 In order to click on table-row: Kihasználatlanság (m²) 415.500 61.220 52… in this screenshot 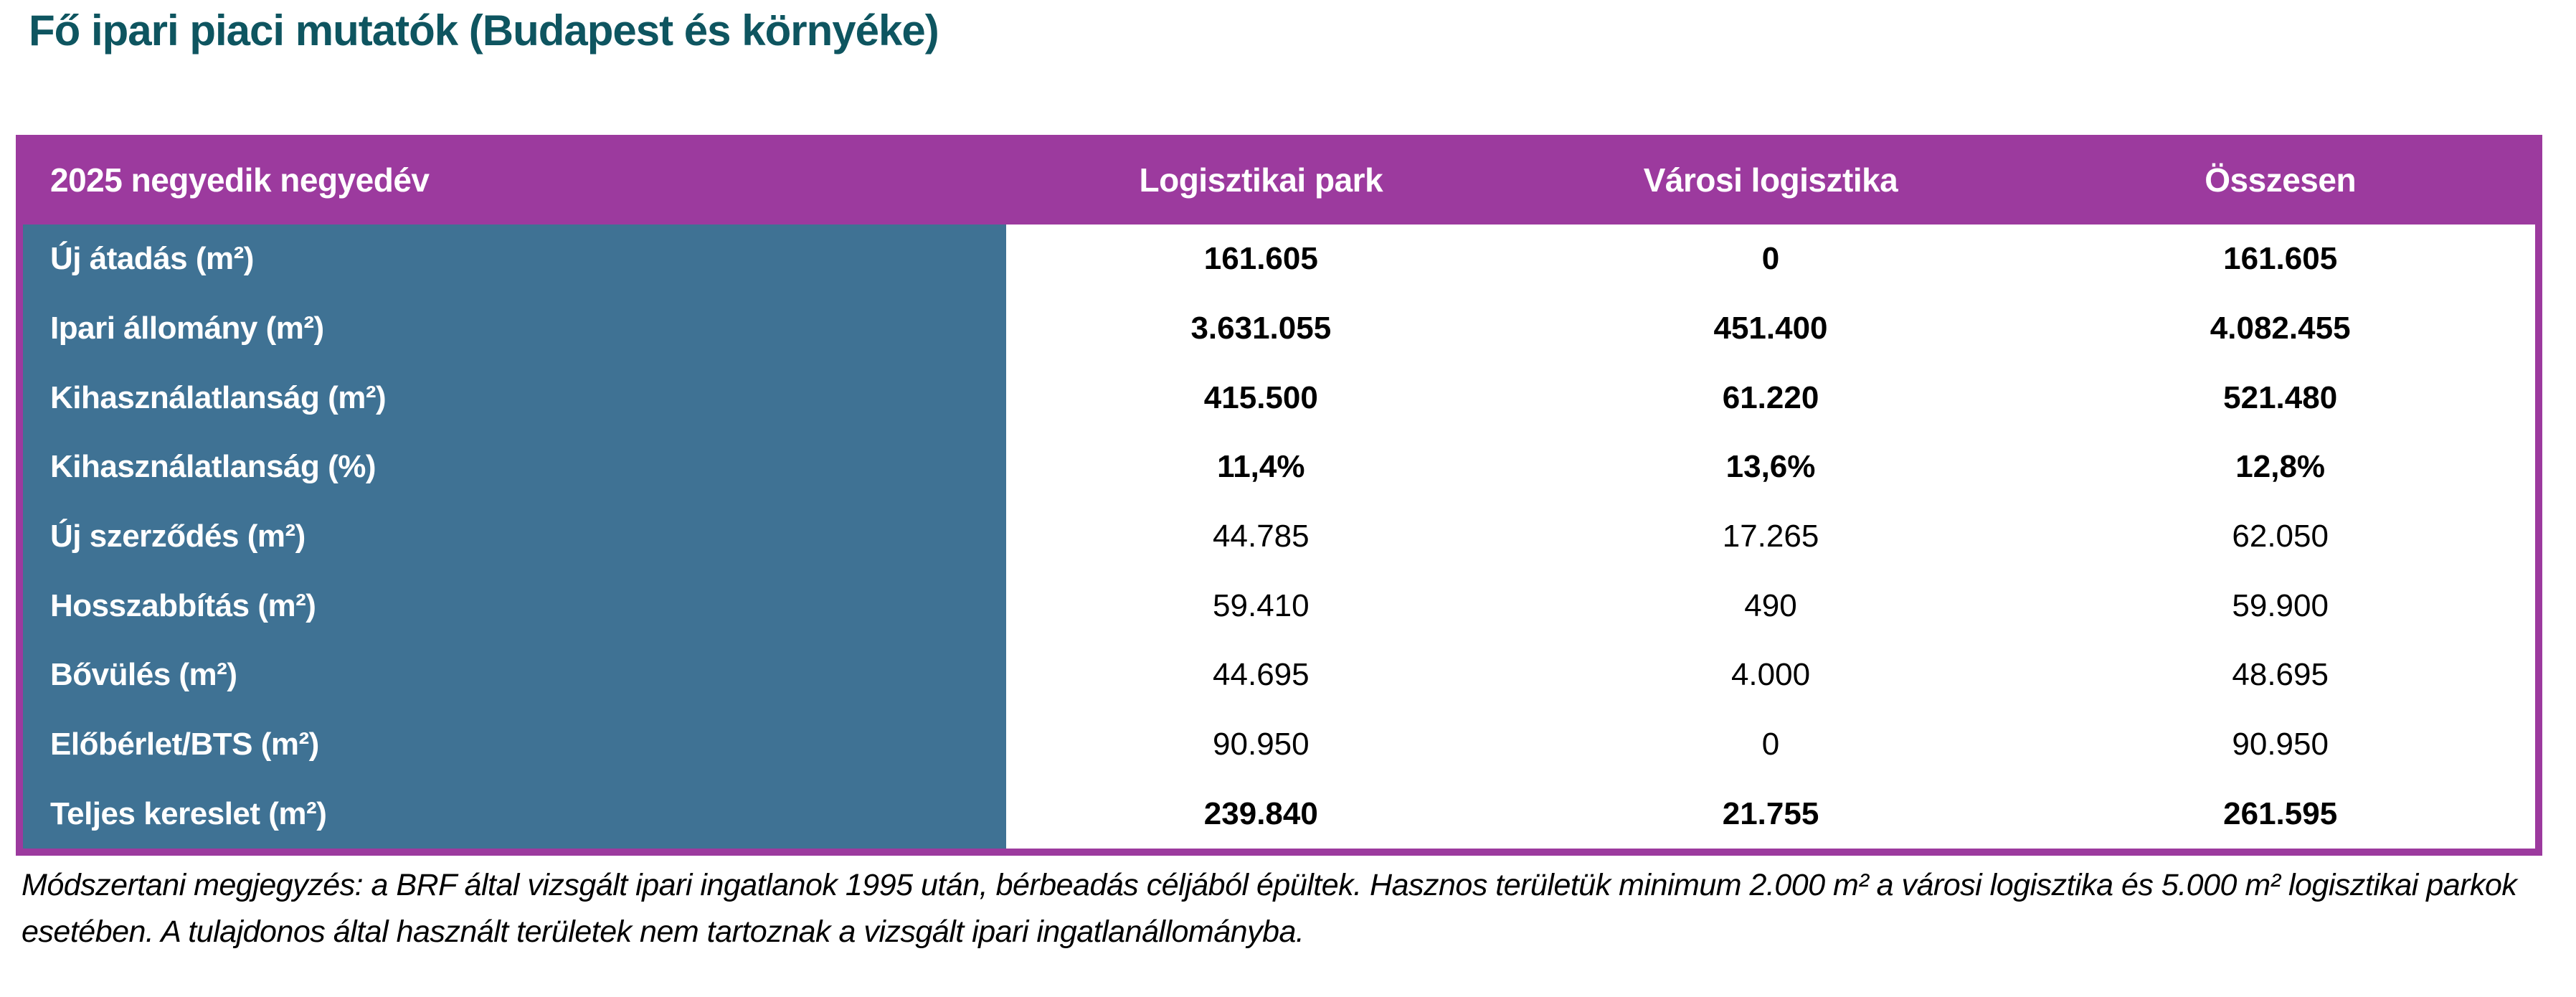, I will do `click(1279, 398)`.